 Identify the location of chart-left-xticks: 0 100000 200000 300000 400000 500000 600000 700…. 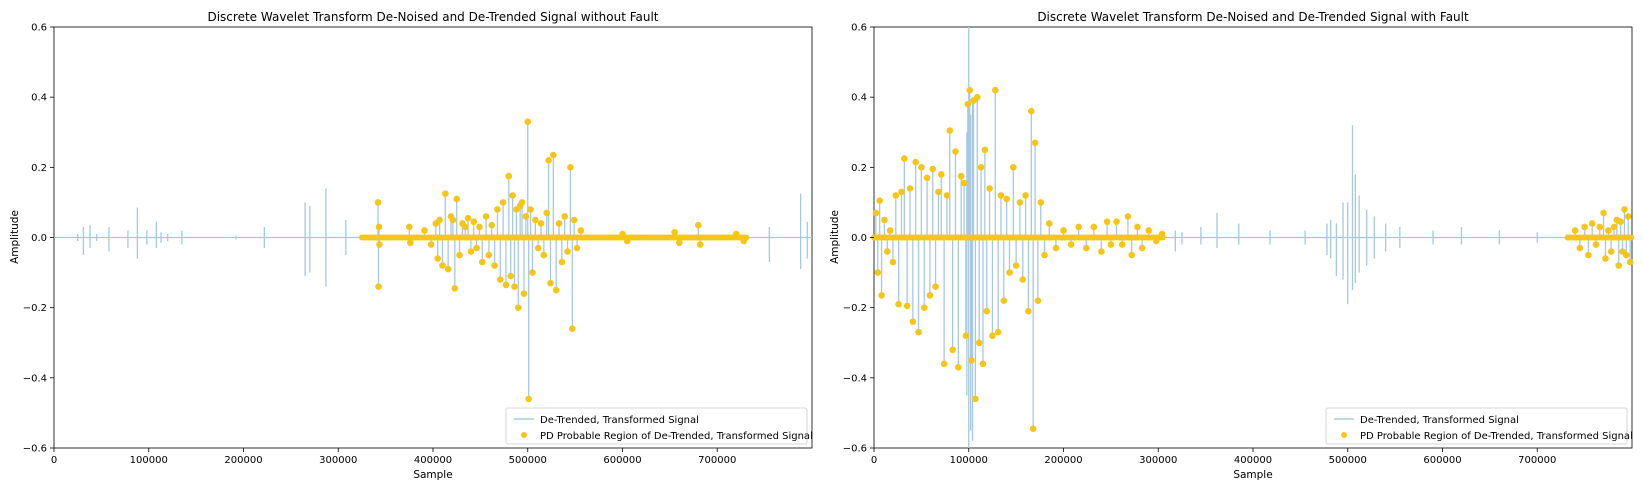
(393, 457).